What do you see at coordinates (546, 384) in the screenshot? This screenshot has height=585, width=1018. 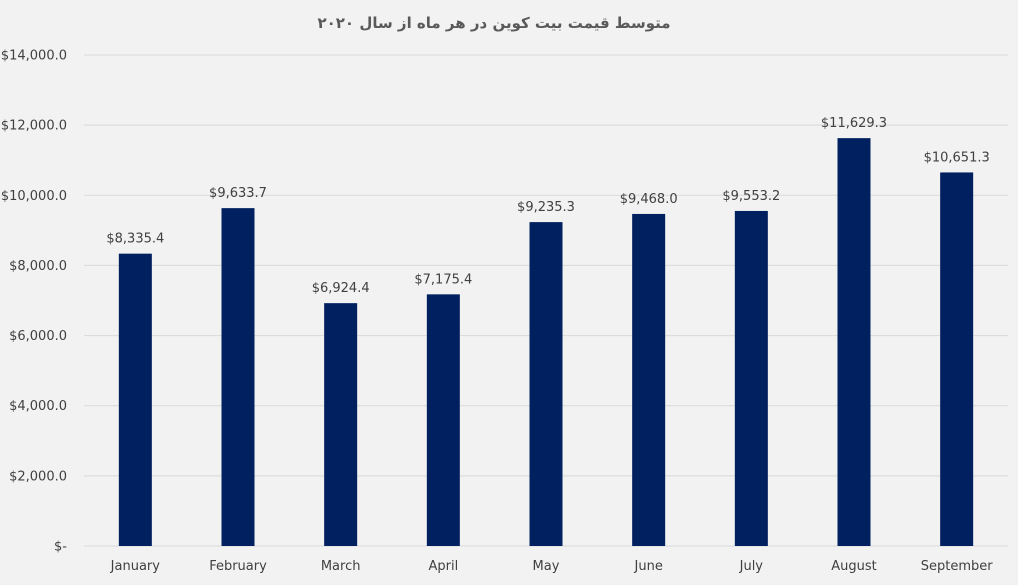 I see `bar-may` at bounding box center [546, 384].